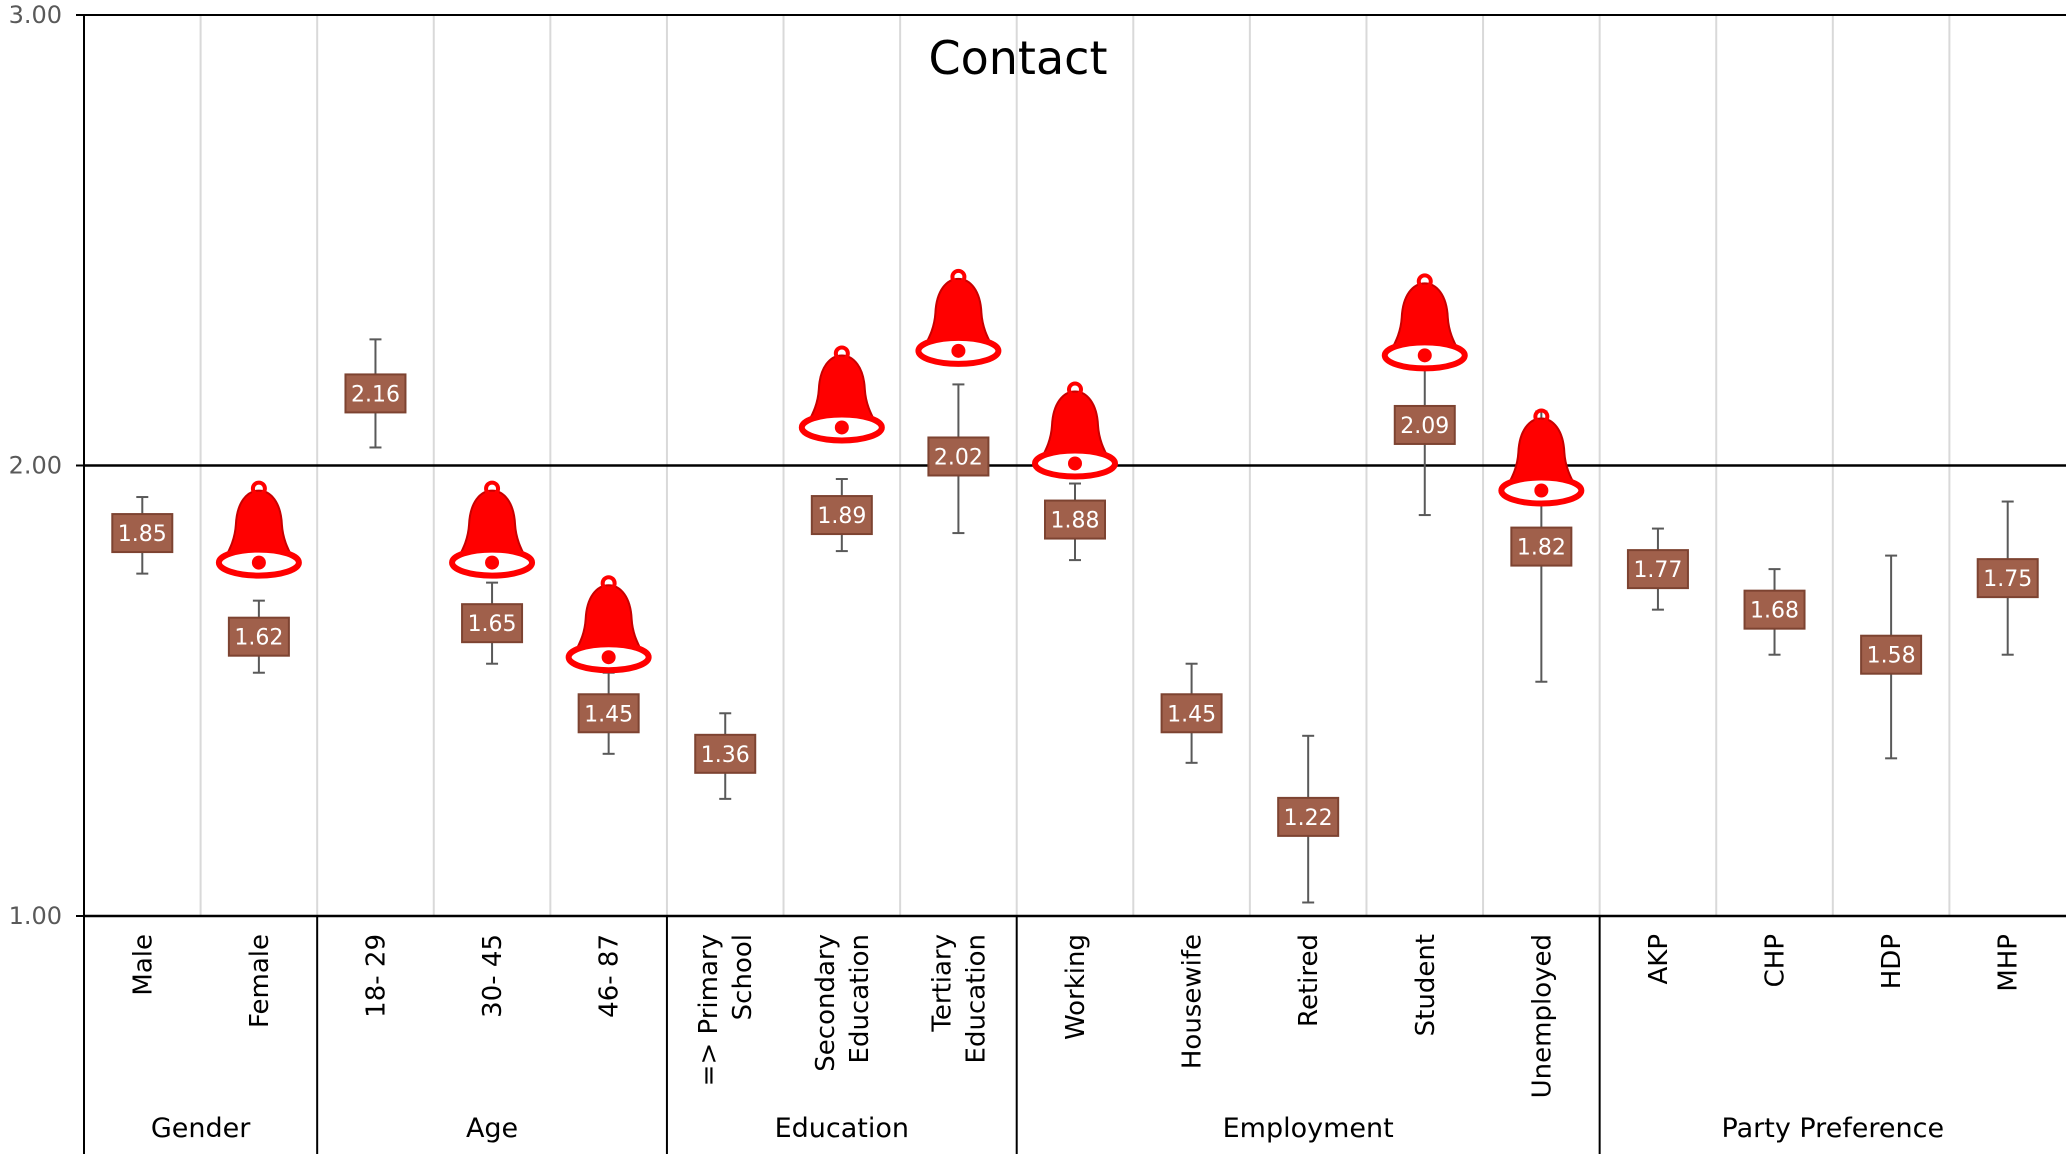  Describe the element at coordinates (709, 1010) in the screenshot. I see `category-label: => Primary` at that location.